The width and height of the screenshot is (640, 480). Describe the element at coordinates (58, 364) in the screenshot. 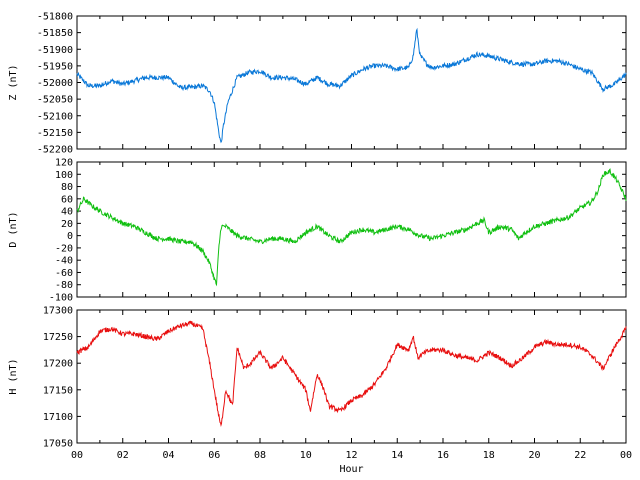

I see `y-tick-label: 17200` at that location.